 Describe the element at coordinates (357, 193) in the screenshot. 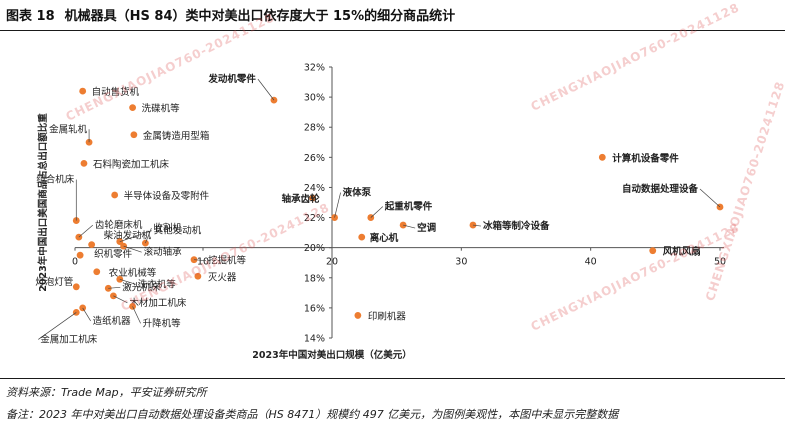

I see `data-label: 液体泵` at that location.